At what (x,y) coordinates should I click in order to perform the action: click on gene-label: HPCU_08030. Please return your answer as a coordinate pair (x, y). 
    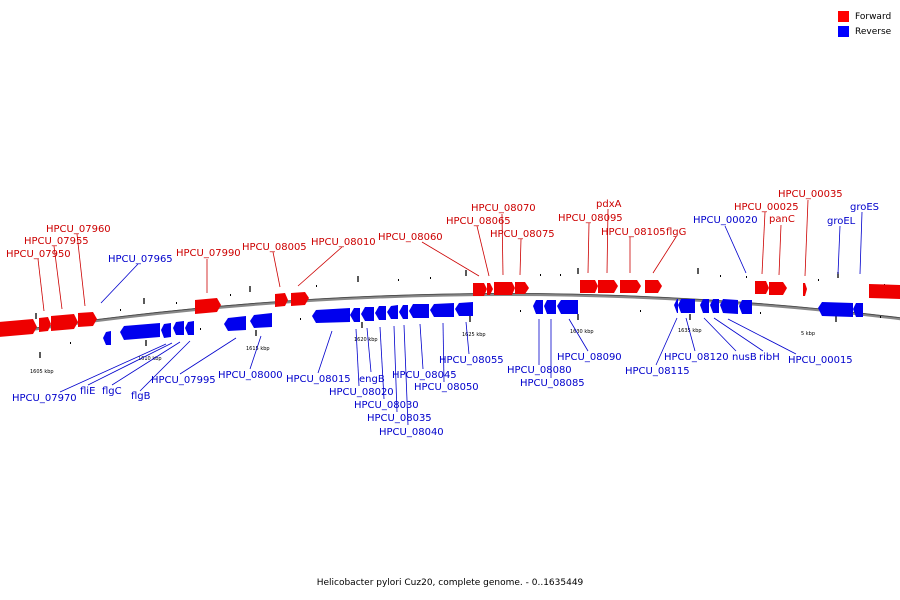
    Looking at the image, I should click on (386, 405).